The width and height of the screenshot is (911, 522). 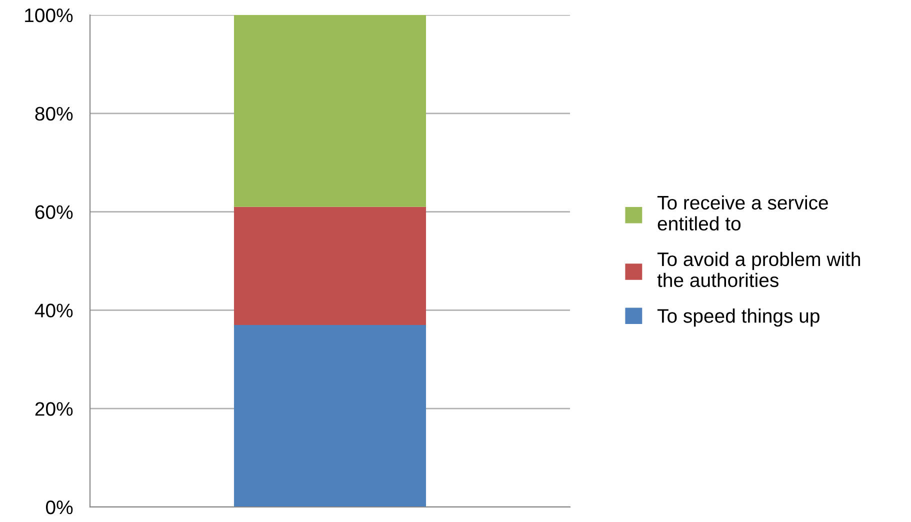 What do you see at coordinates (59, 507) in the screenshot?
I see `y-tick-label: 0%` at bounding box center [59, 507].